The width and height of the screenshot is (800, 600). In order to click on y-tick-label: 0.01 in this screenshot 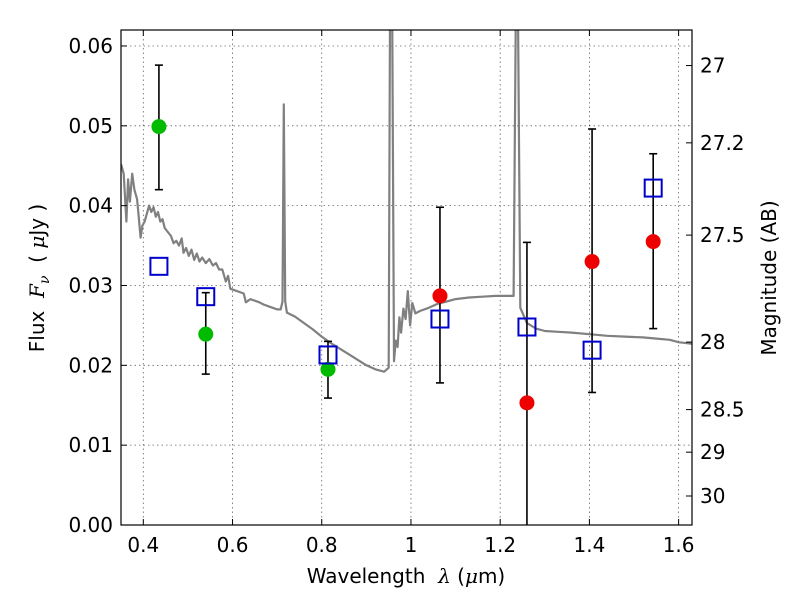, I will do `click(90, 445)`.